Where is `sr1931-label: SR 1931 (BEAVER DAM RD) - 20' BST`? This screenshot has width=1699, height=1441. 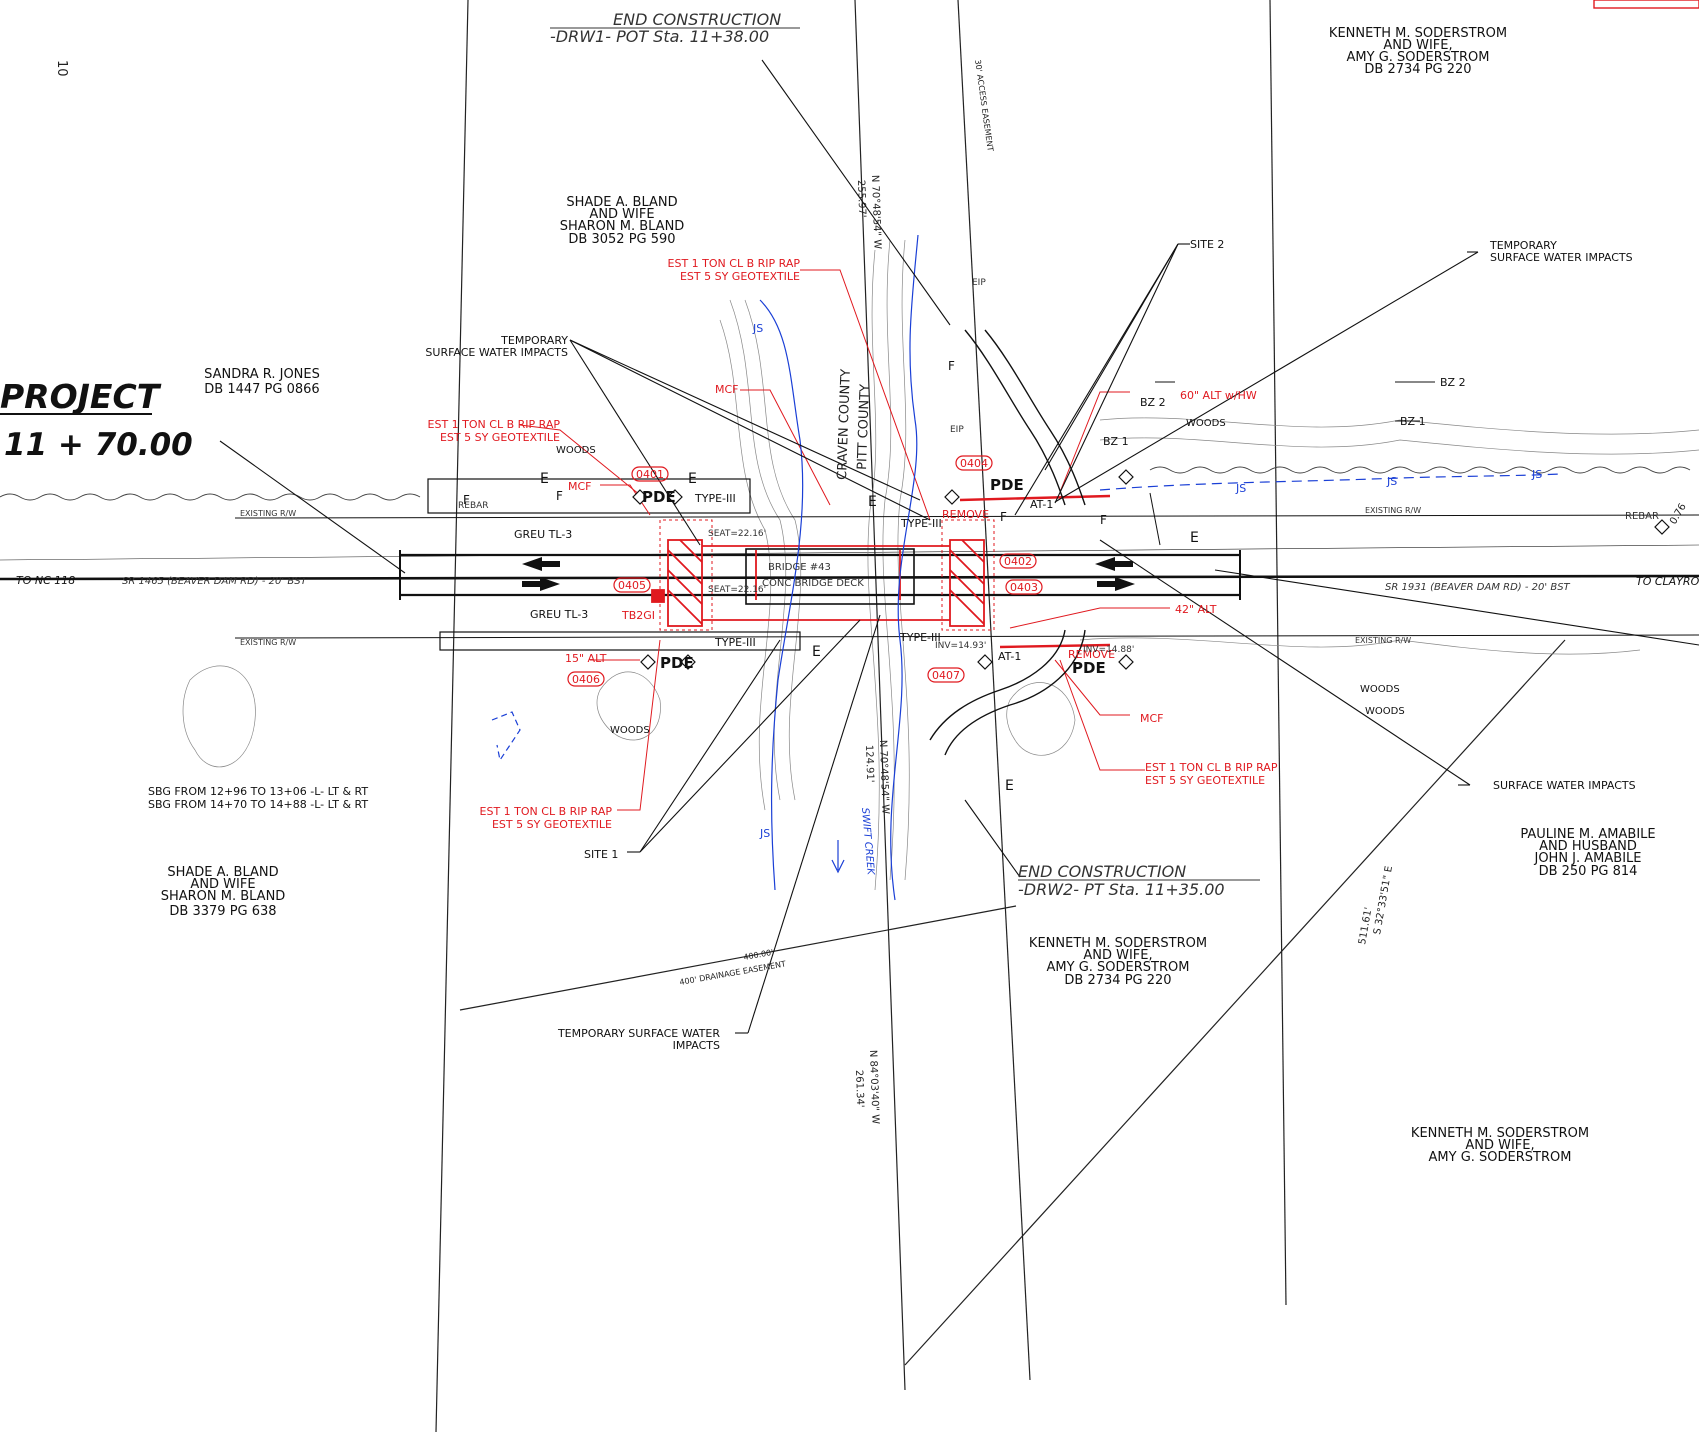 sr1931-label: SR 1931 (BEAVER DAM RD) - 20' BST is located at coordinates (1478, 587).